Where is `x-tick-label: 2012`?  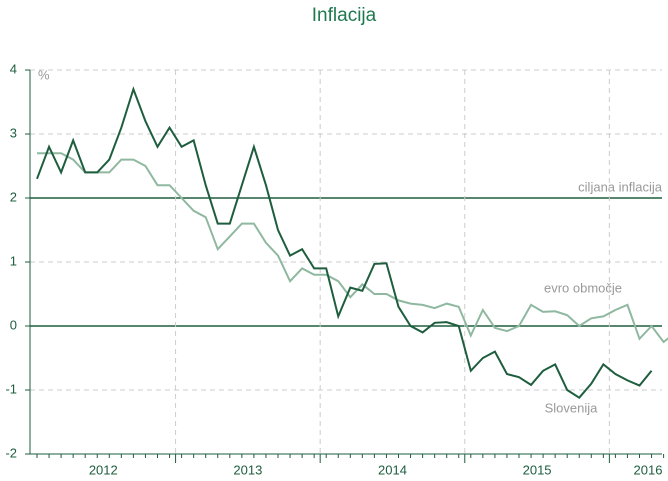
x-tick-label: 2012 is located at coordinates (103, 469).